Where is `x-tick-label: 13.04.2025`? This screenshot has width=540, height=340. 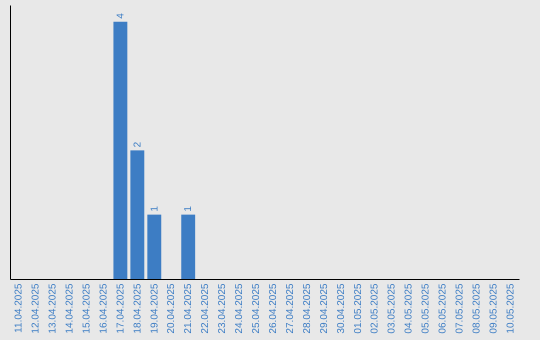 x-tick-label: 13.04.2025 is located at coordinates (53, 308).